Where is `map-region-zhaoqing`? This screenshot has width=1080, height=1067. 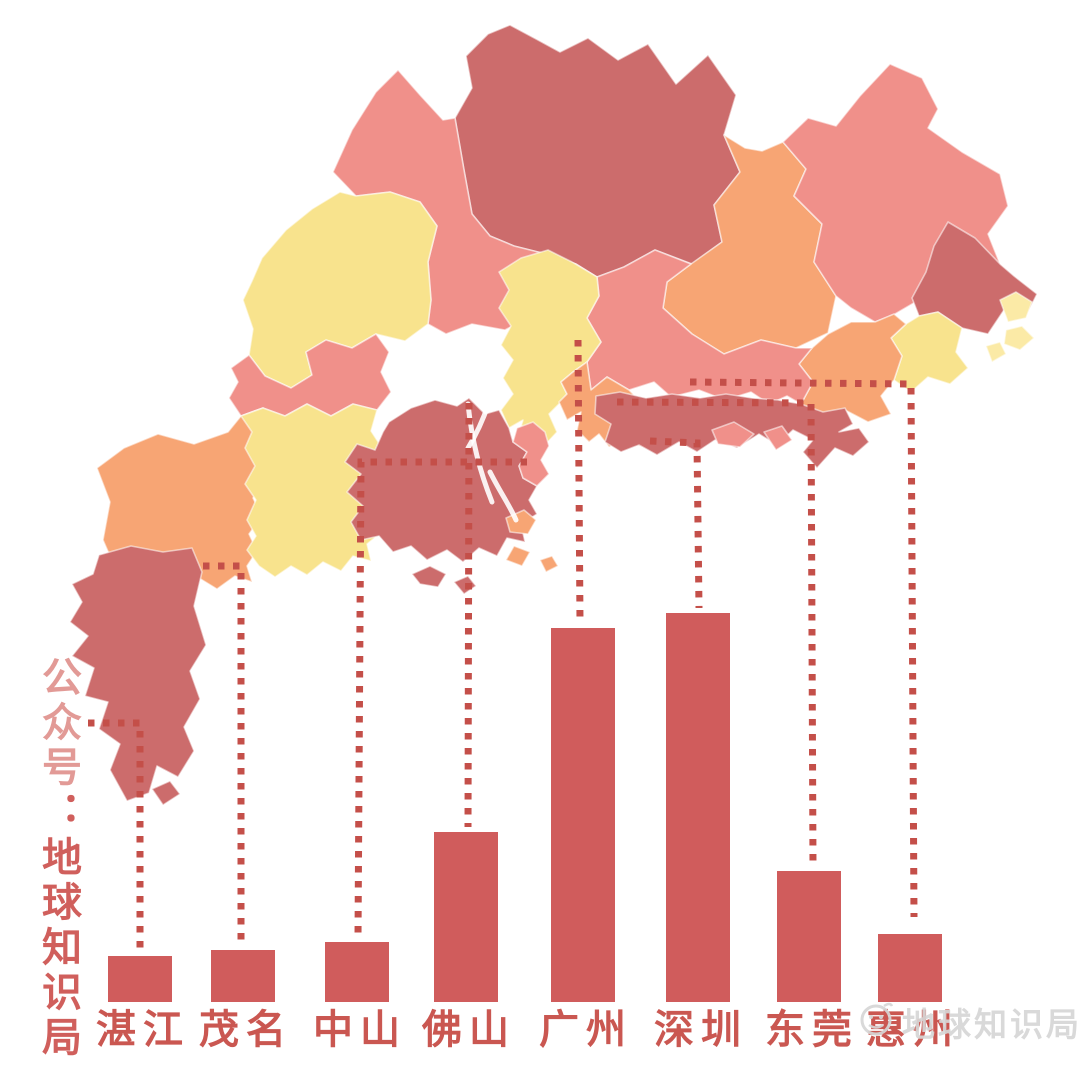 map-region-zhaoqing is located at coordinates (340, 290).